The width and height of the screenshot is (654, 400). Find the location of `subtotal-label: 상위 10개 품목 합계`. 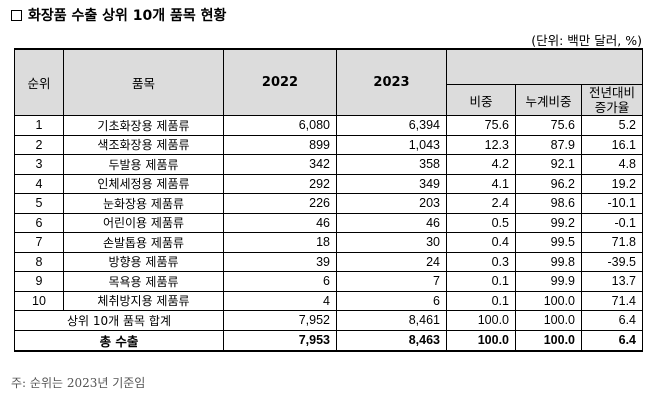

subtotal-label: 상위 10개 품목 합계 is located at coordinates (119, 320).